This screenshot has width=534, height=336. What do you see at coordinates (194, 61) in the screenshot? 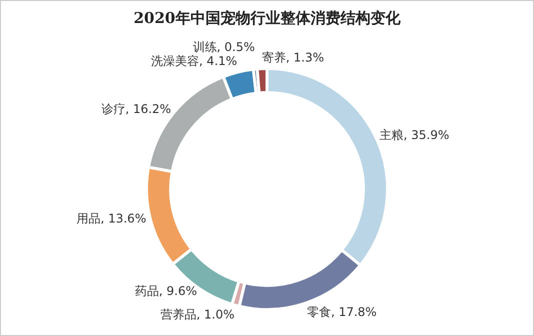
I see `slice-label: 洗澡美容, 4.1%` at bounding box center [194, 61].